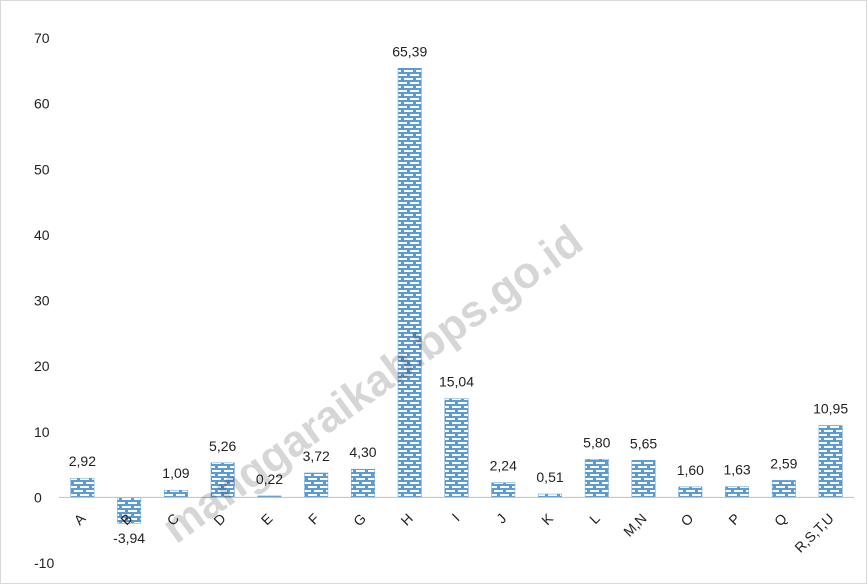  Describe the element at coordinates (269, 479) in the screenshot. I see `data-label: 0,22` at that location.